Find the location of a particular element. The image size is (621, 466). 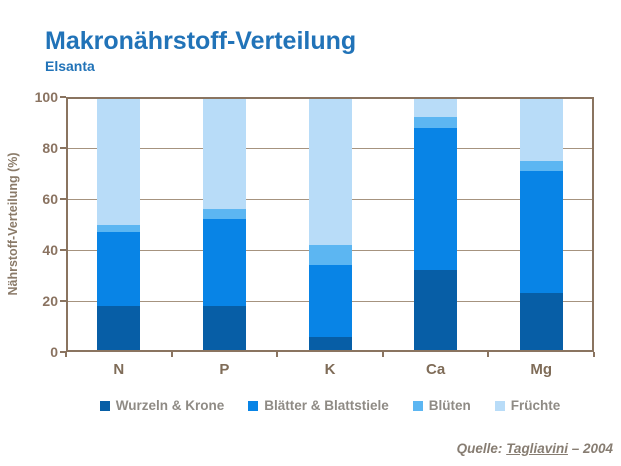

bar-P is located at coordinates (224, 224).